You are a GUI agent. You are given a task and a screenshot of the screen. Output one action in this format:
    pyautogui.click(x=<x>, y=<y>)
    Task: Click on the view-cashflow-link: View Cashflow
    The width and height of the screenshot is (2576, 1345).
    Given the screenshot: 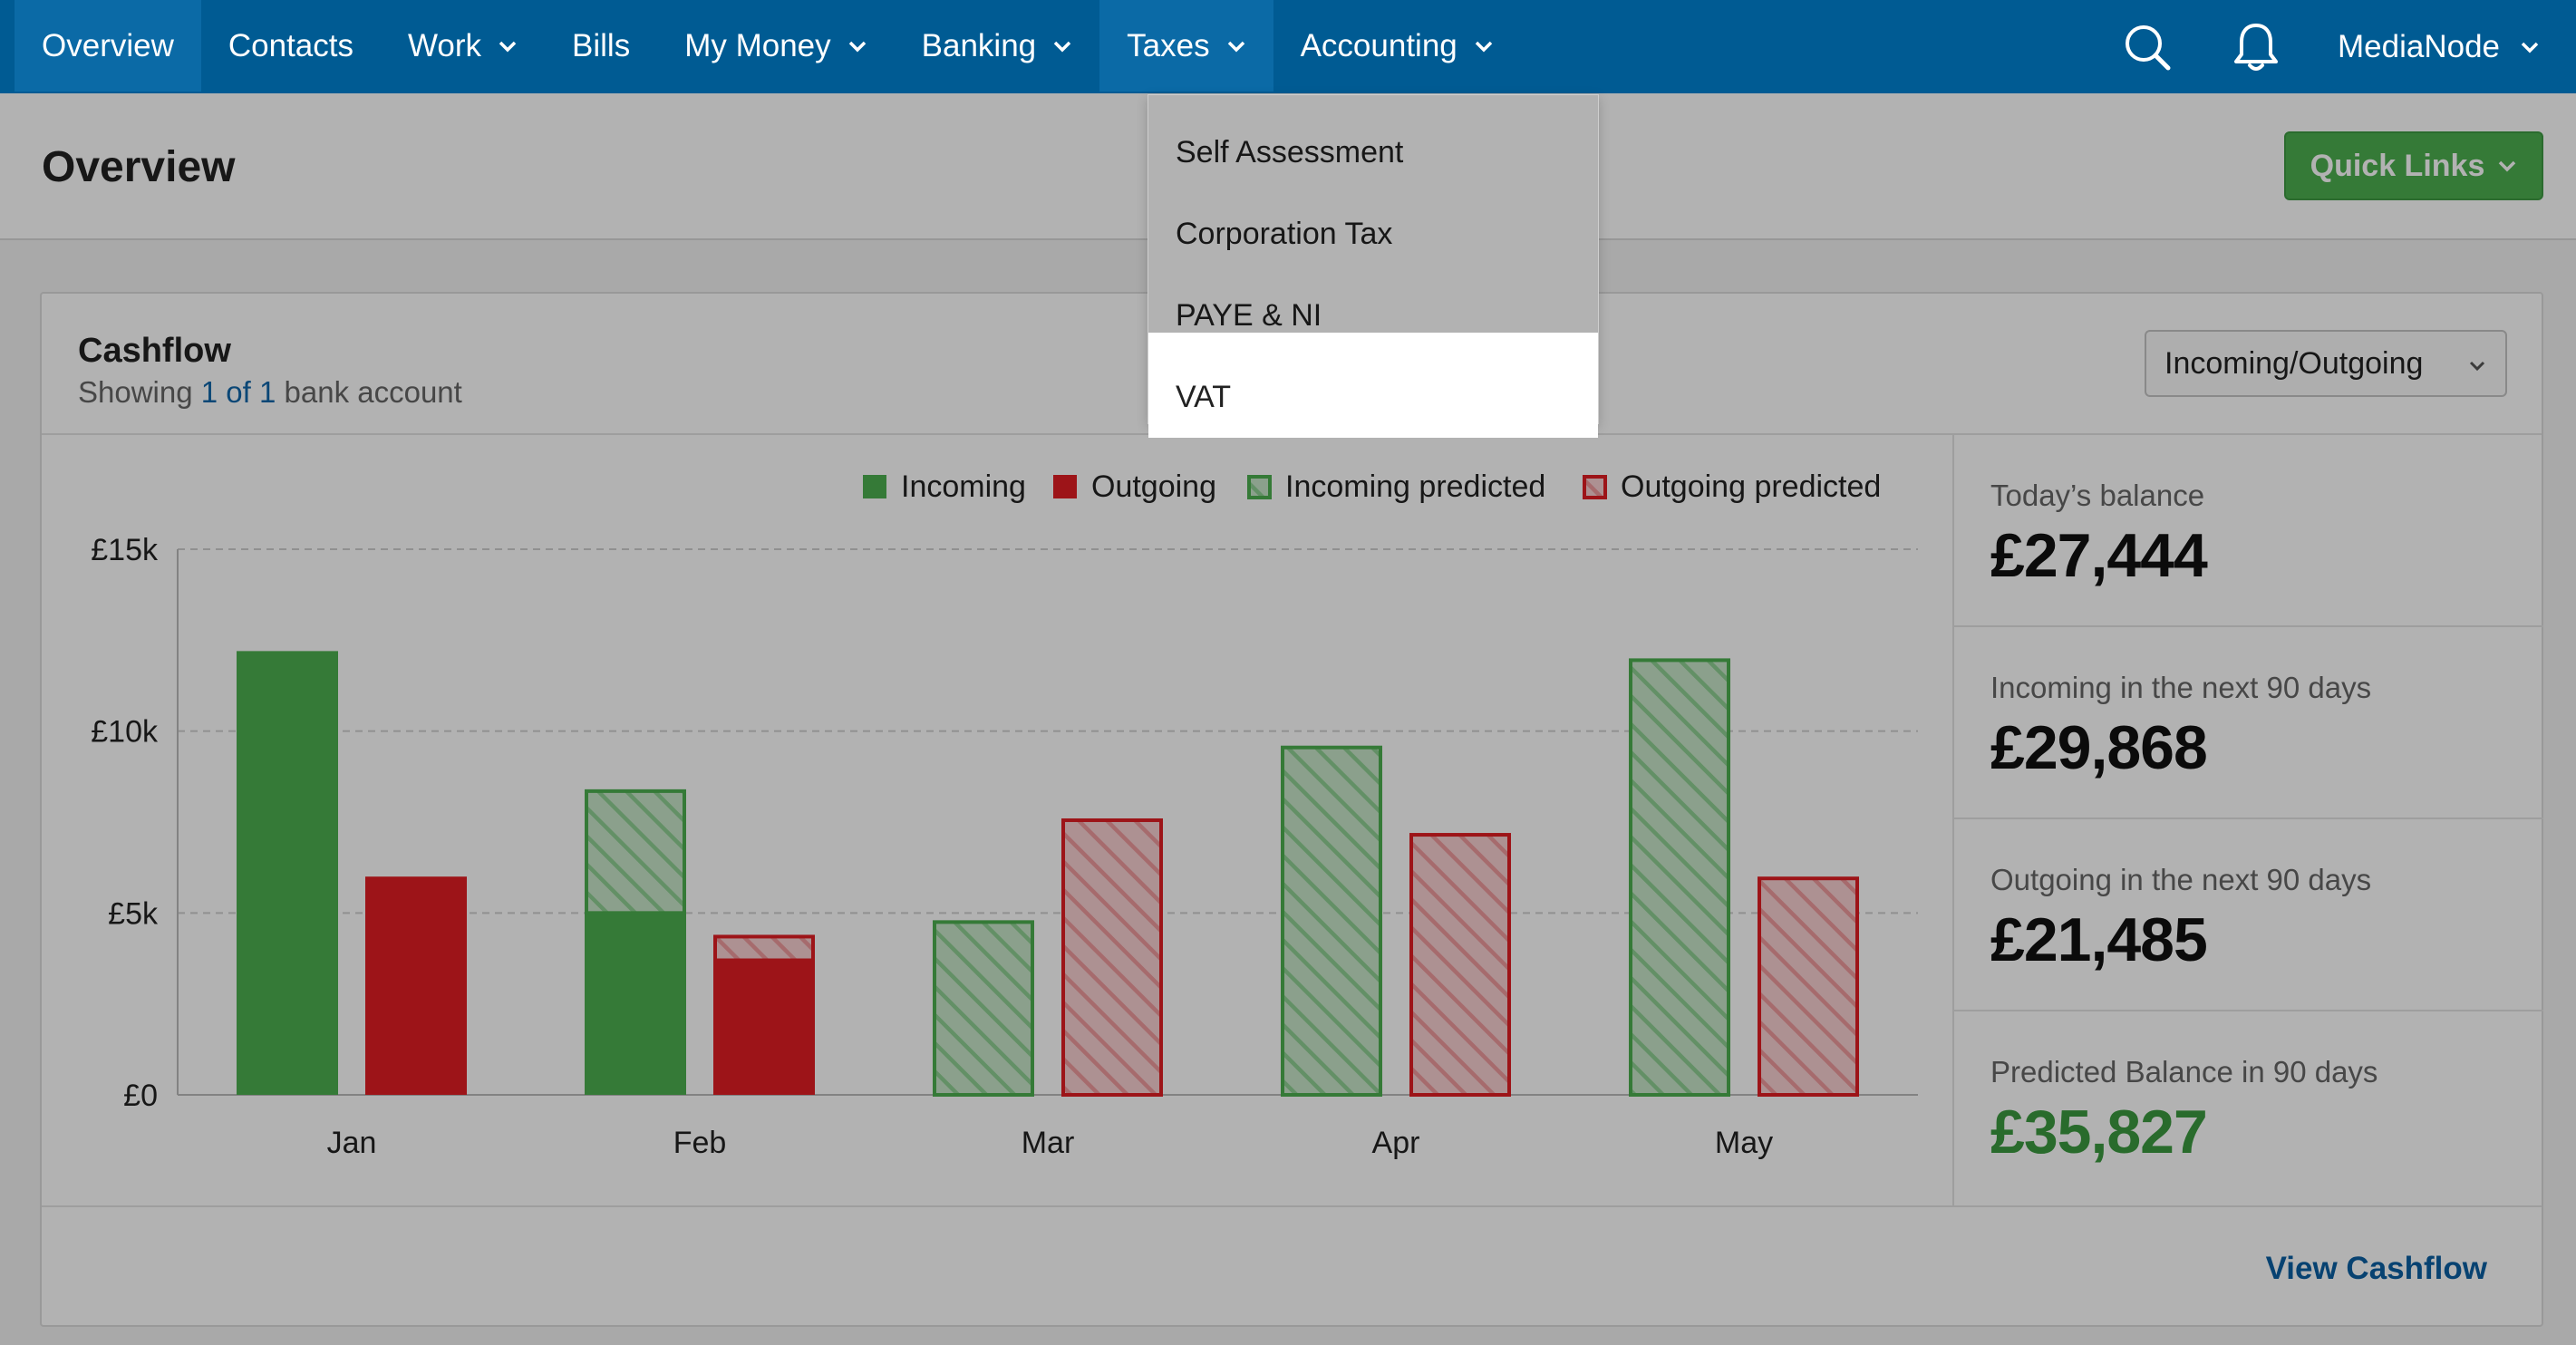 What is the action you would take?
    pyautogui.click(x=2376, y=1268)
    